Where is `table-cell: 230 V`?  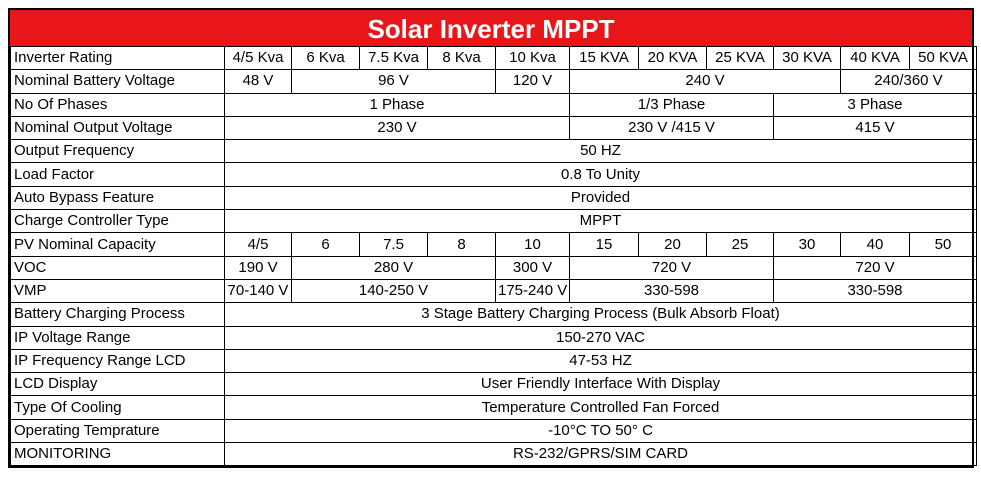
table-cell: 230 V is located at coordinates (397, 128).